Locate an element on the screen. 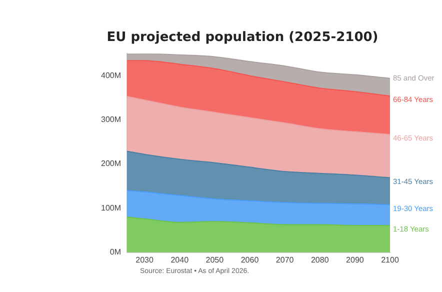 The width and height of the screenshot is (442, 292). y-tick-label: 200M is located at coordinates (111, 163).